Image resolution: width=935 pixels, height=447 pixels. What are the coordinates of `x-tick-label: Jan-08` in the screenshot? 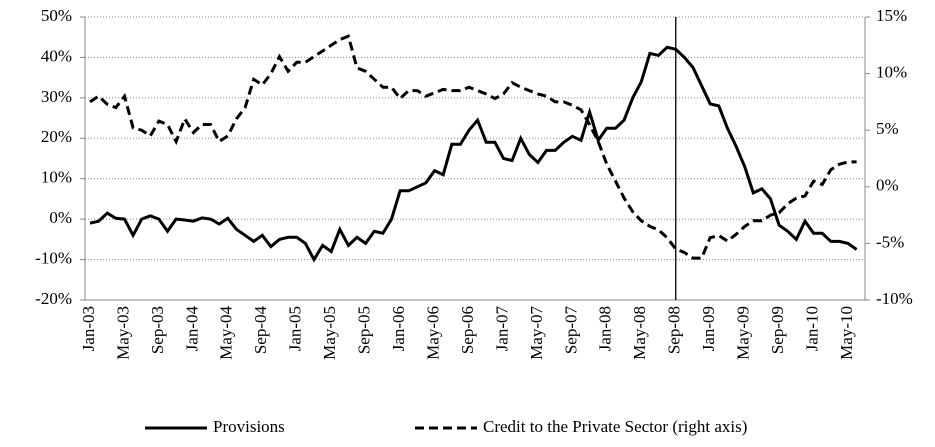 It's located at (605, 328).